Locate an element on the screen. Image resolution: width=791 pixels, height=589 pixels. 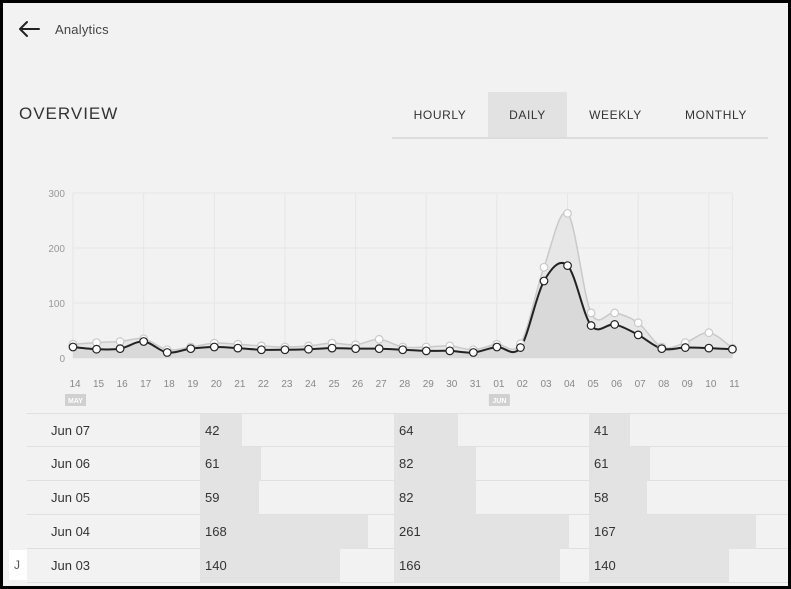
table-row: Jun 04 168 261 167 is located at coordinates (407, 532).